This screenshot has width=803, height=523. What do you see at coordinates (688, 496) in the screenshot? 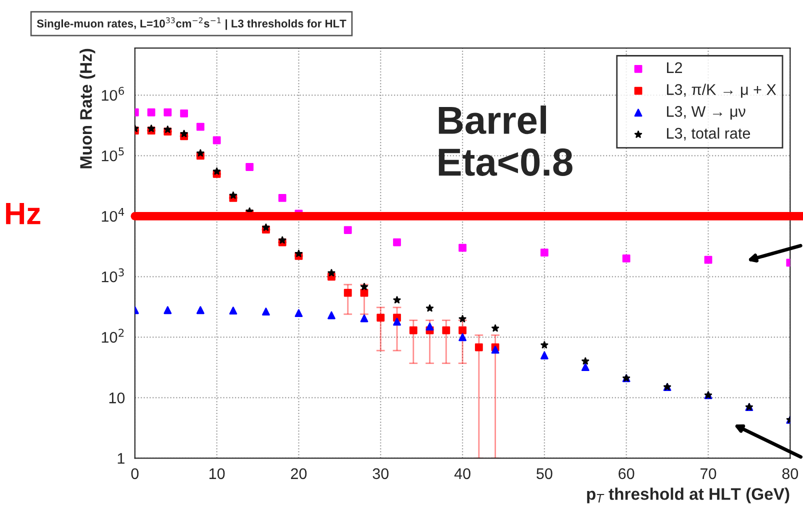
I see `x-axis-title: p$_{T}$ threshold at HLT (GeV)` at bounding box center [688, 496].